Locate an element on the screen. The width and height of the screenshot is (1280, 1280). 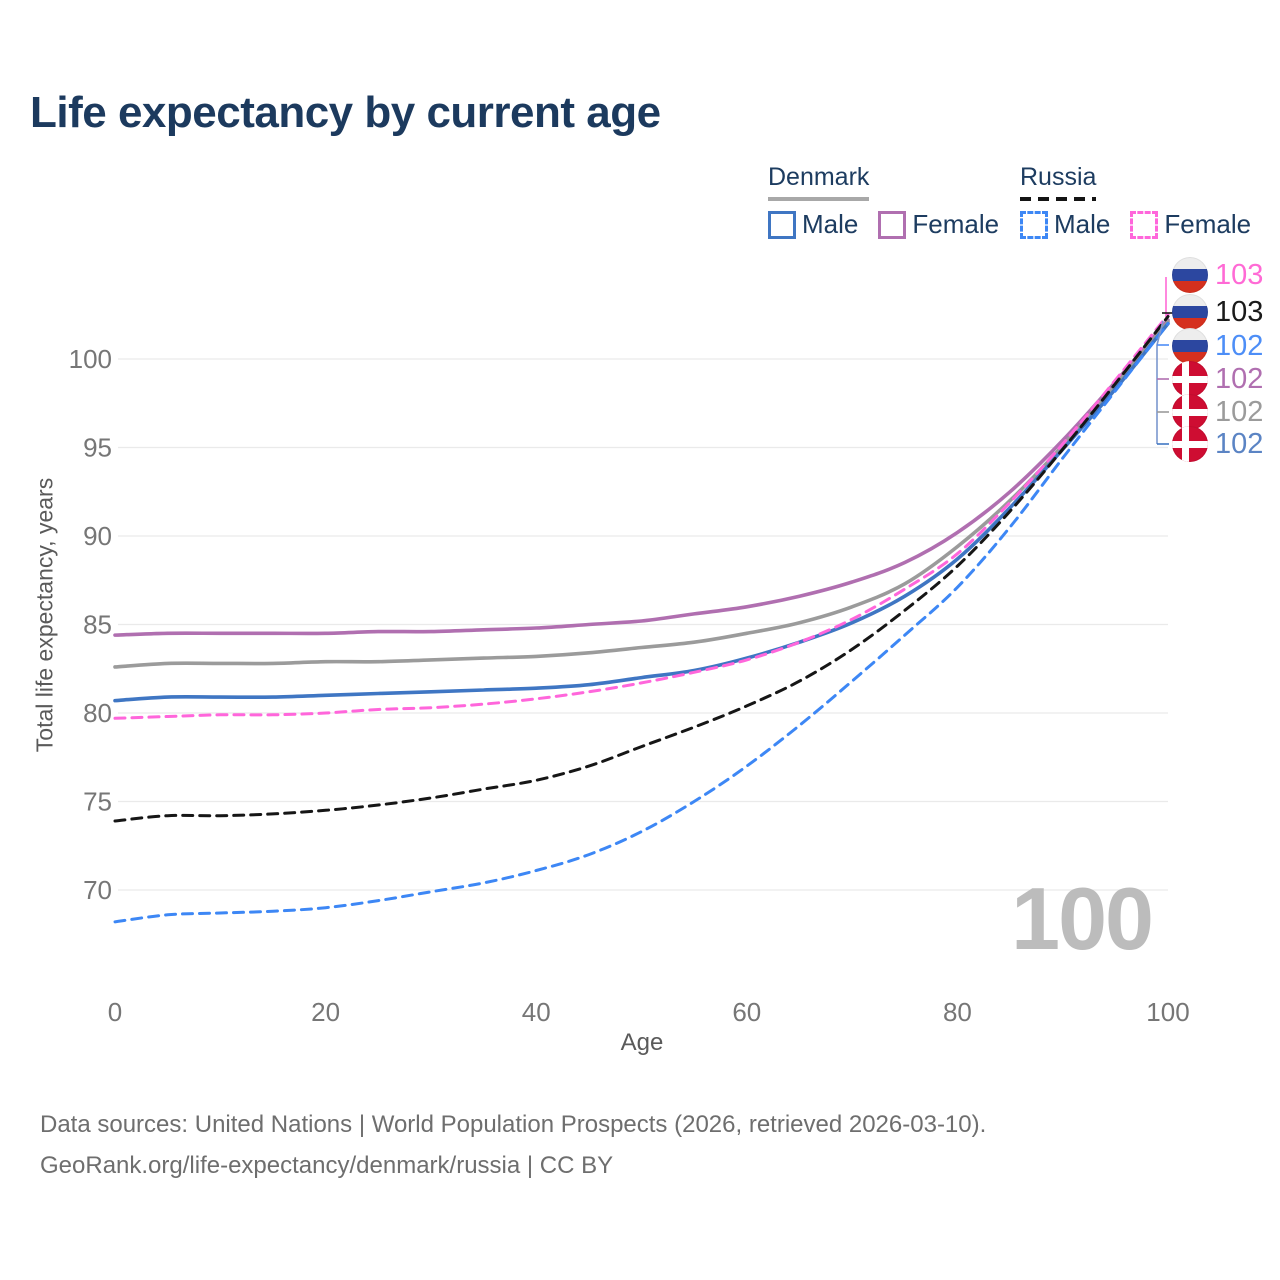
legend-group-denmark: Denmark Male Female is located at coordinates (883, 201).